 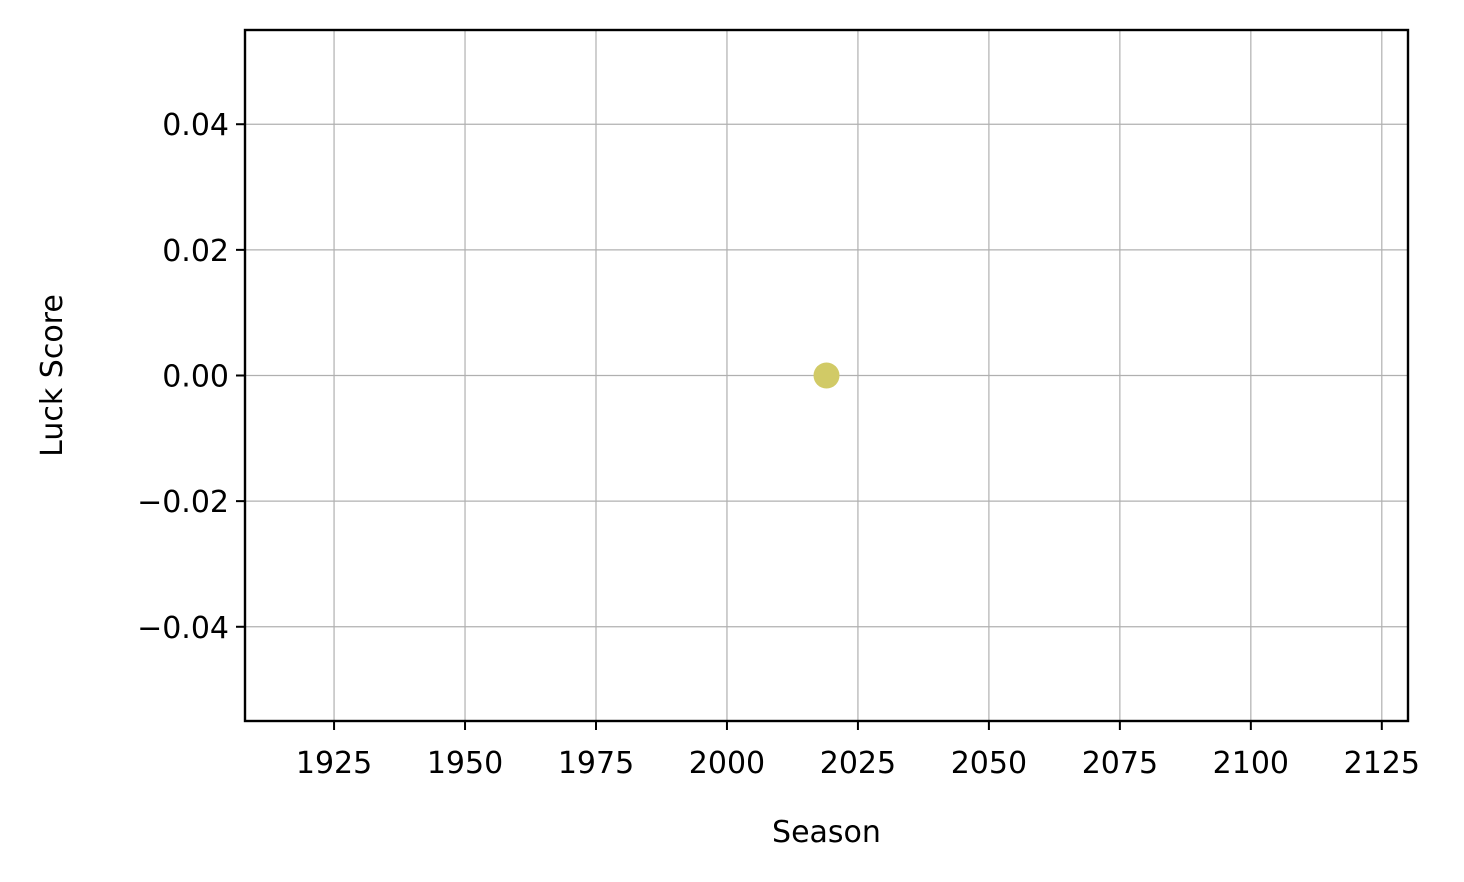 What do you see at coordinates (183, 502) in the screenshot?
I see `y-tick-label: −0.02` at bounding box center [183, 502].